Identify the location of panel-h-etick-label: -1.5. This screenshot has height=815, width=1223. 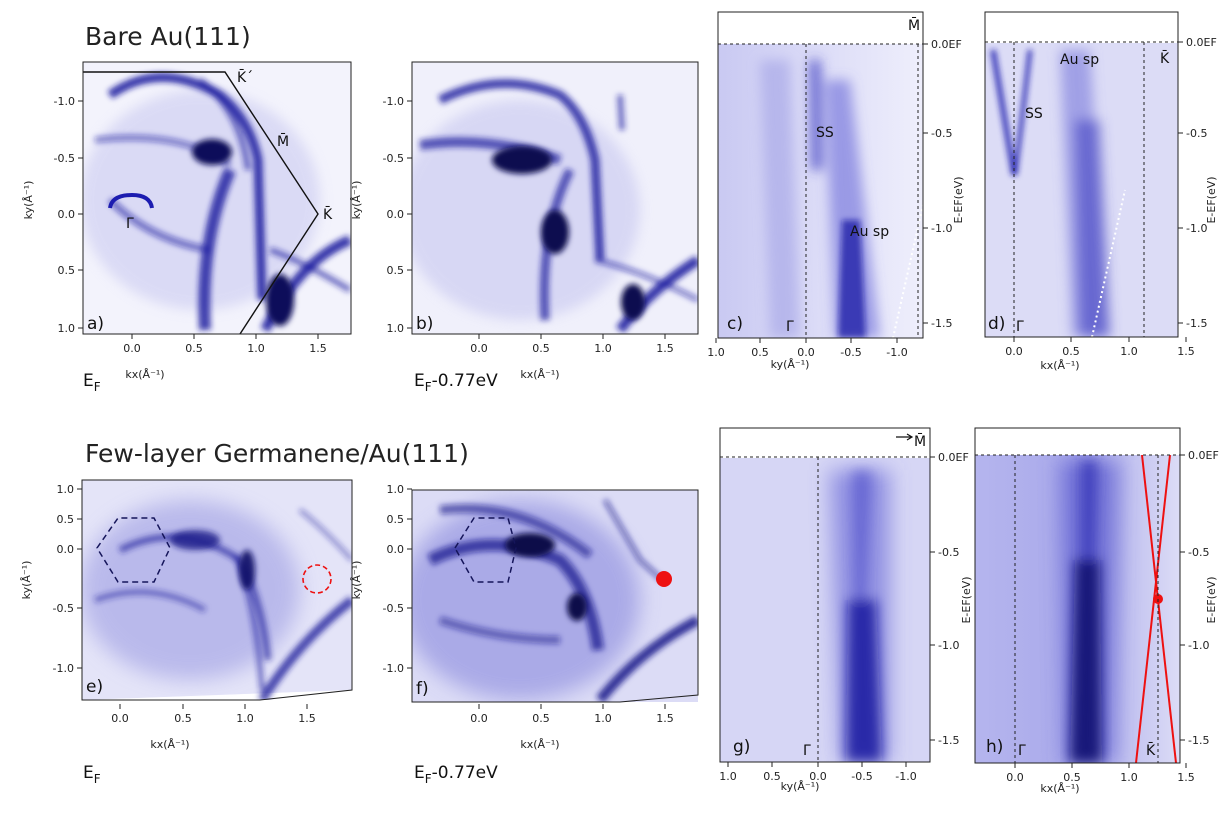
(1198, 740).